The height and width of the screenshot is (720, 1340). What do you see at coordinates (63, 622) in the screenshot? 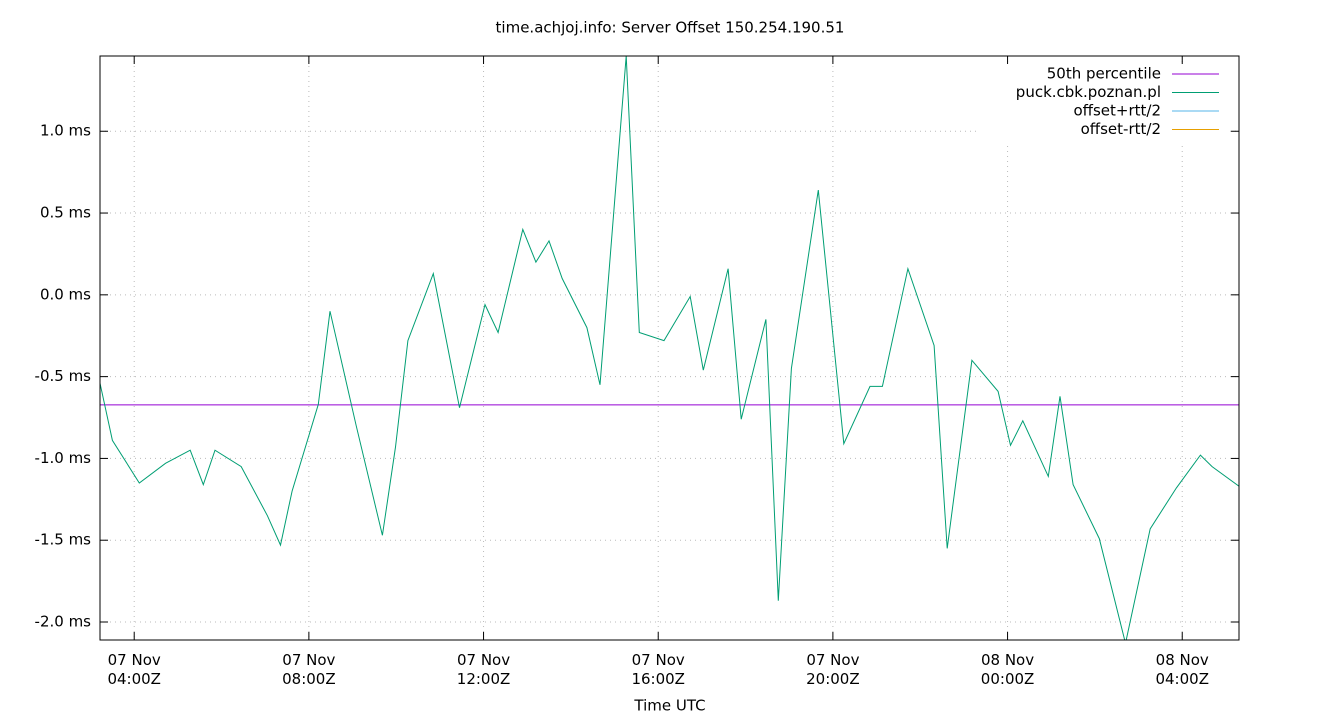
I see `y-tick-label: -2.0 ms` at bounding box center [63, 622].